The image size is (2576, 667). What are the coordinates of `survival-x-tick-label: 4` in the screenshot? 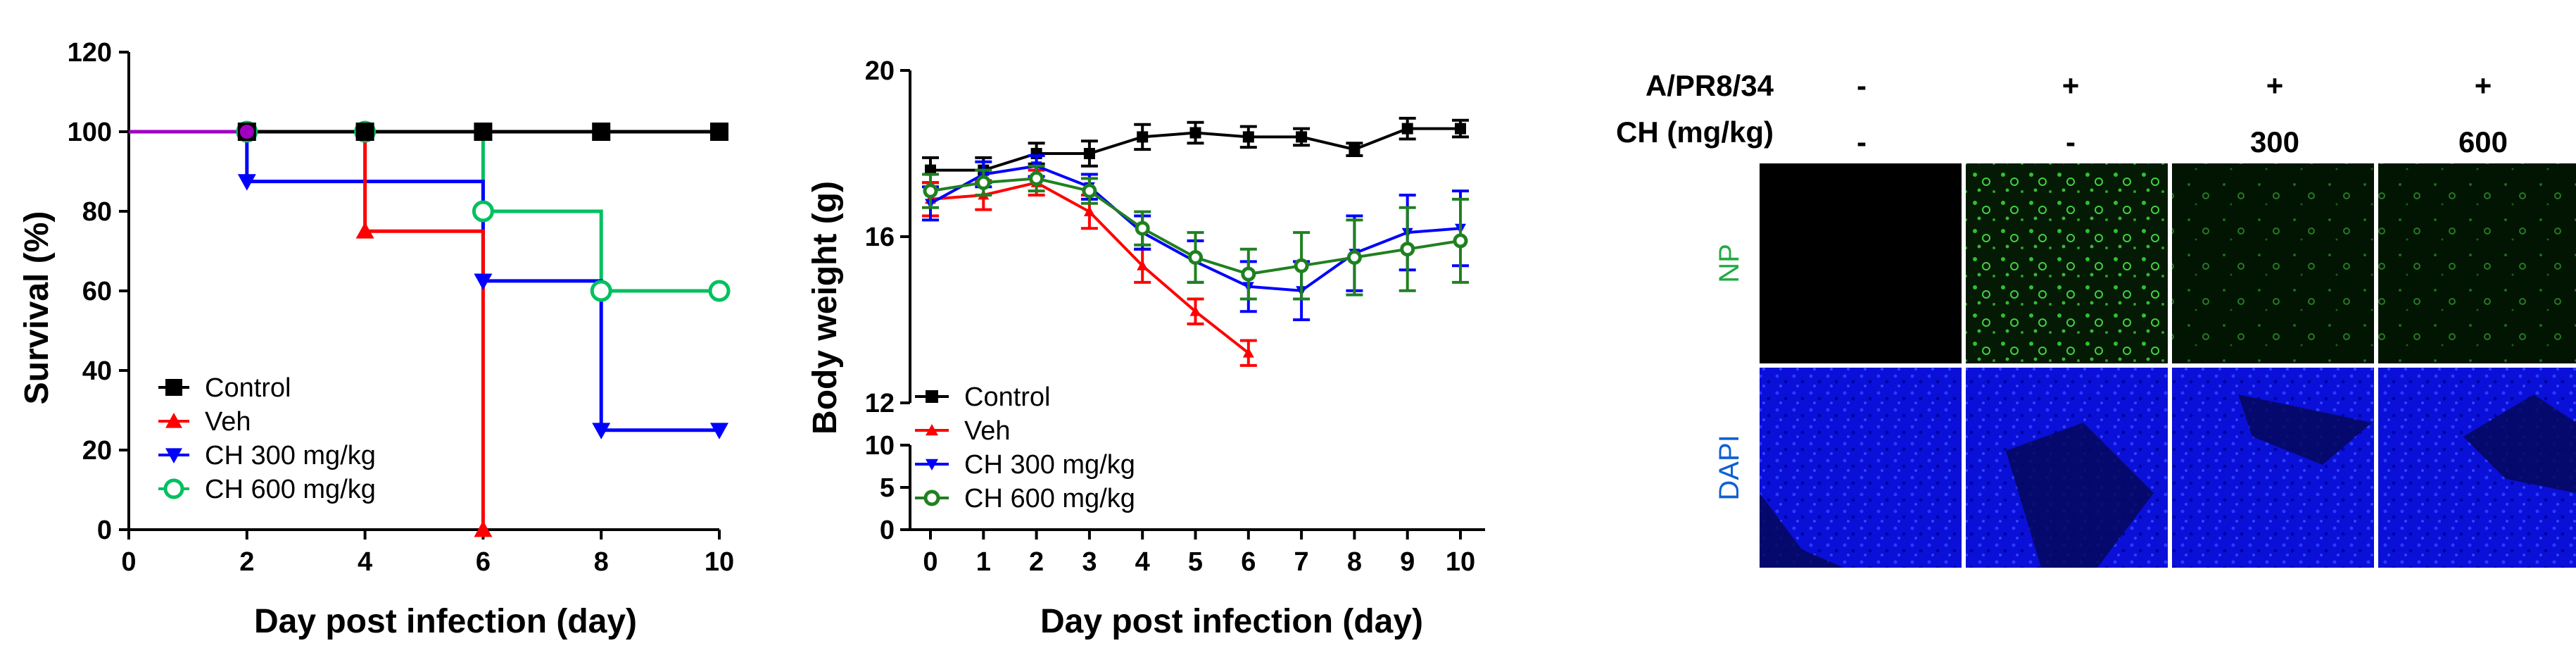 It's located at (365, 562).